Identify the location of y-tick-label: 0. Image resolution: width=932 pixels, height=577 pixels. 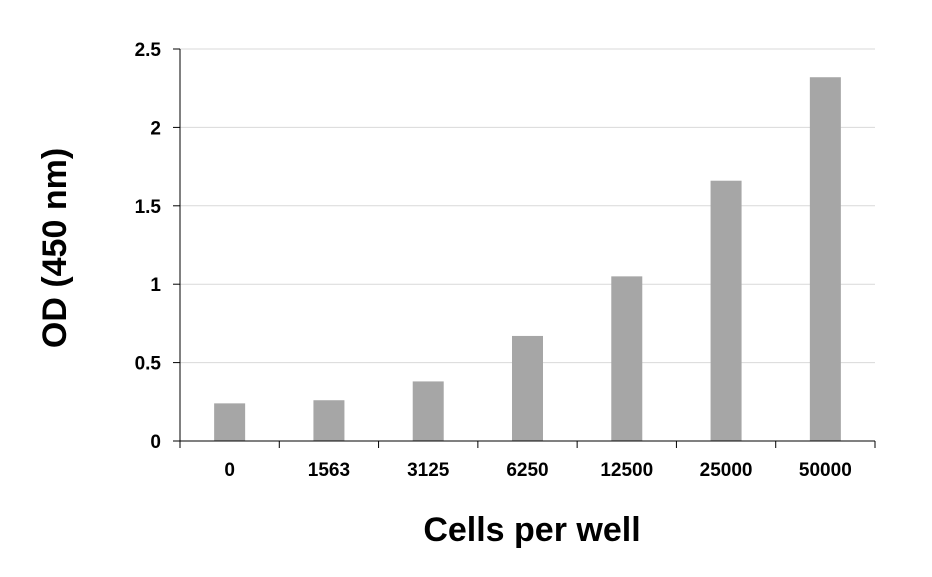
(155, 442).